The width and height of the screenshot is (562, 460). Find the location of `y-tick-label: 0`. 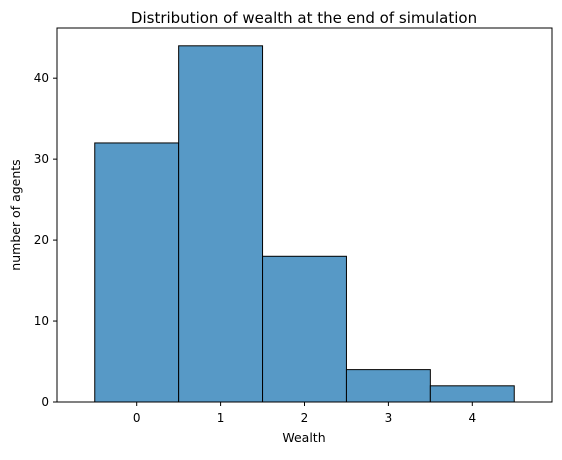

y-tick-label: 0 is located at coordinates (45, 402).